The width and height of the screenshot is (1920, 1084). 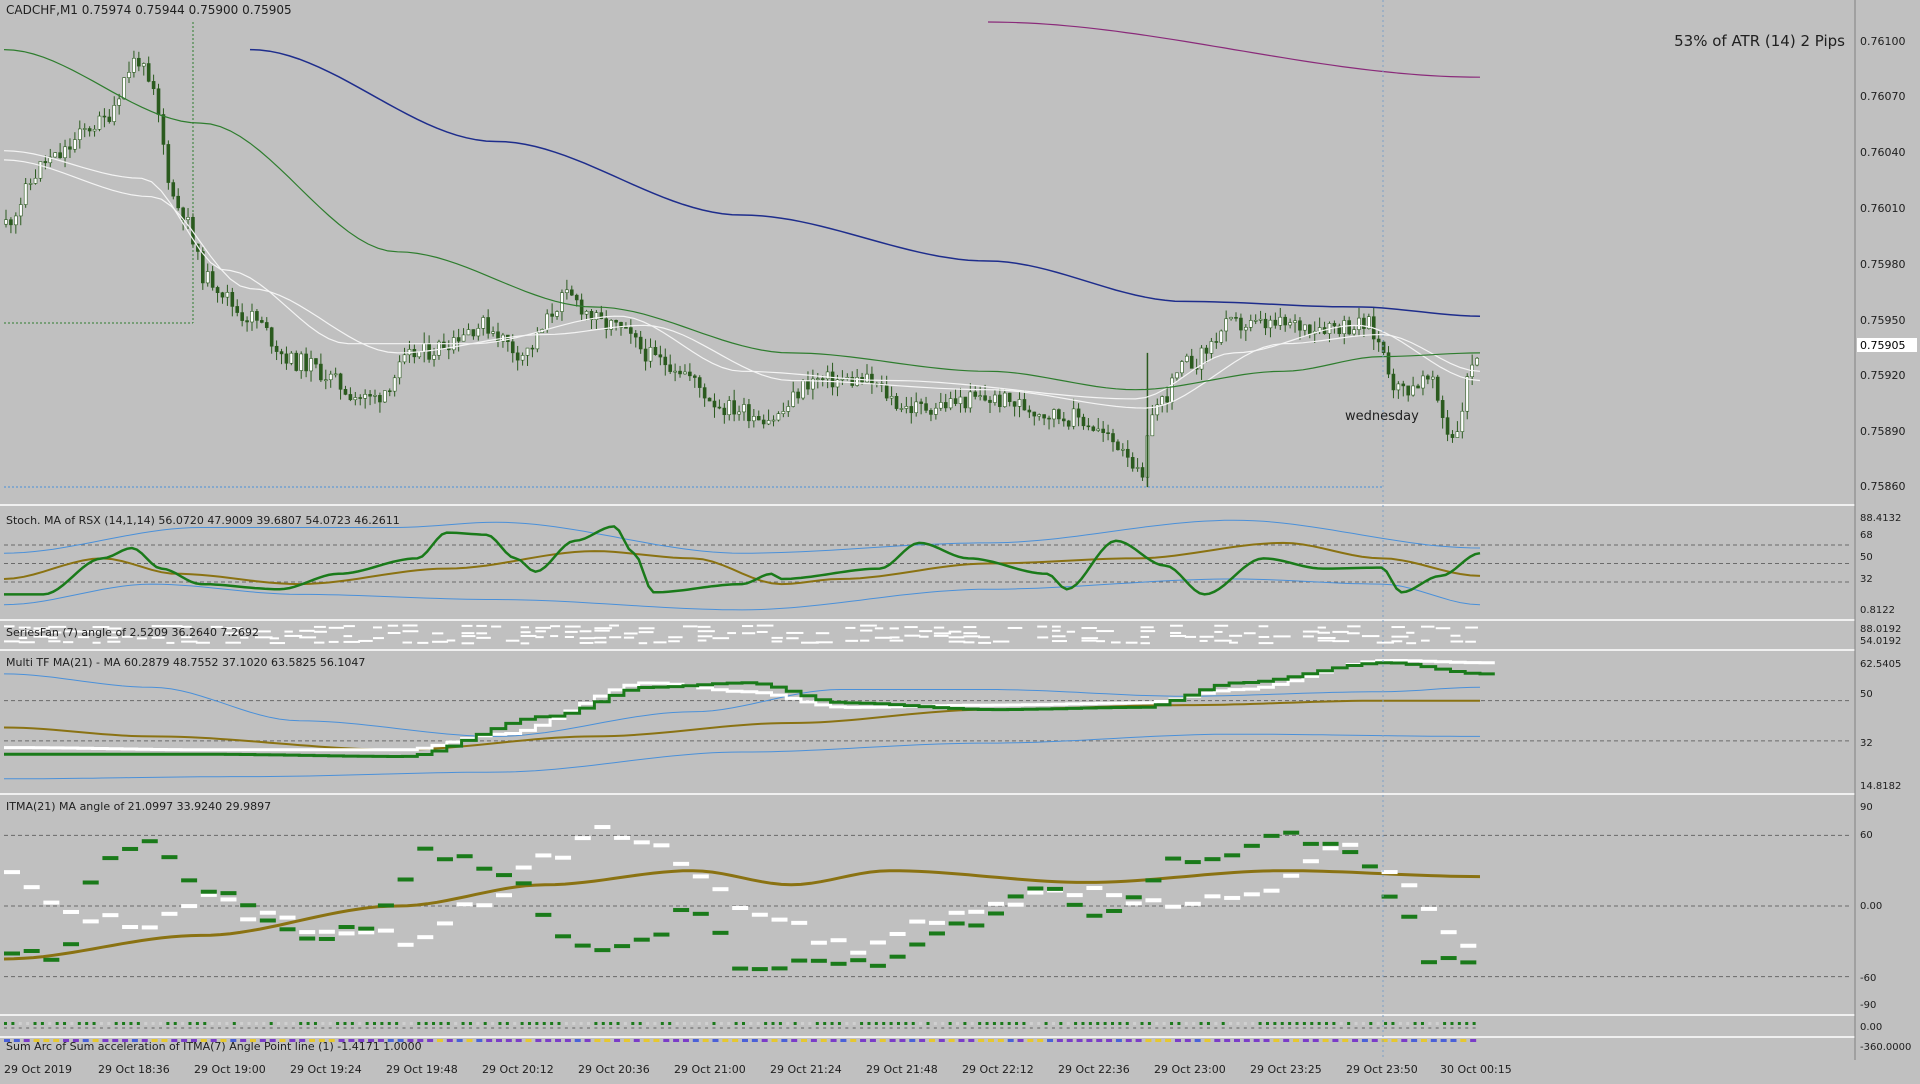 I want to click on itma-angle-pane, so click(x=926, y=901).